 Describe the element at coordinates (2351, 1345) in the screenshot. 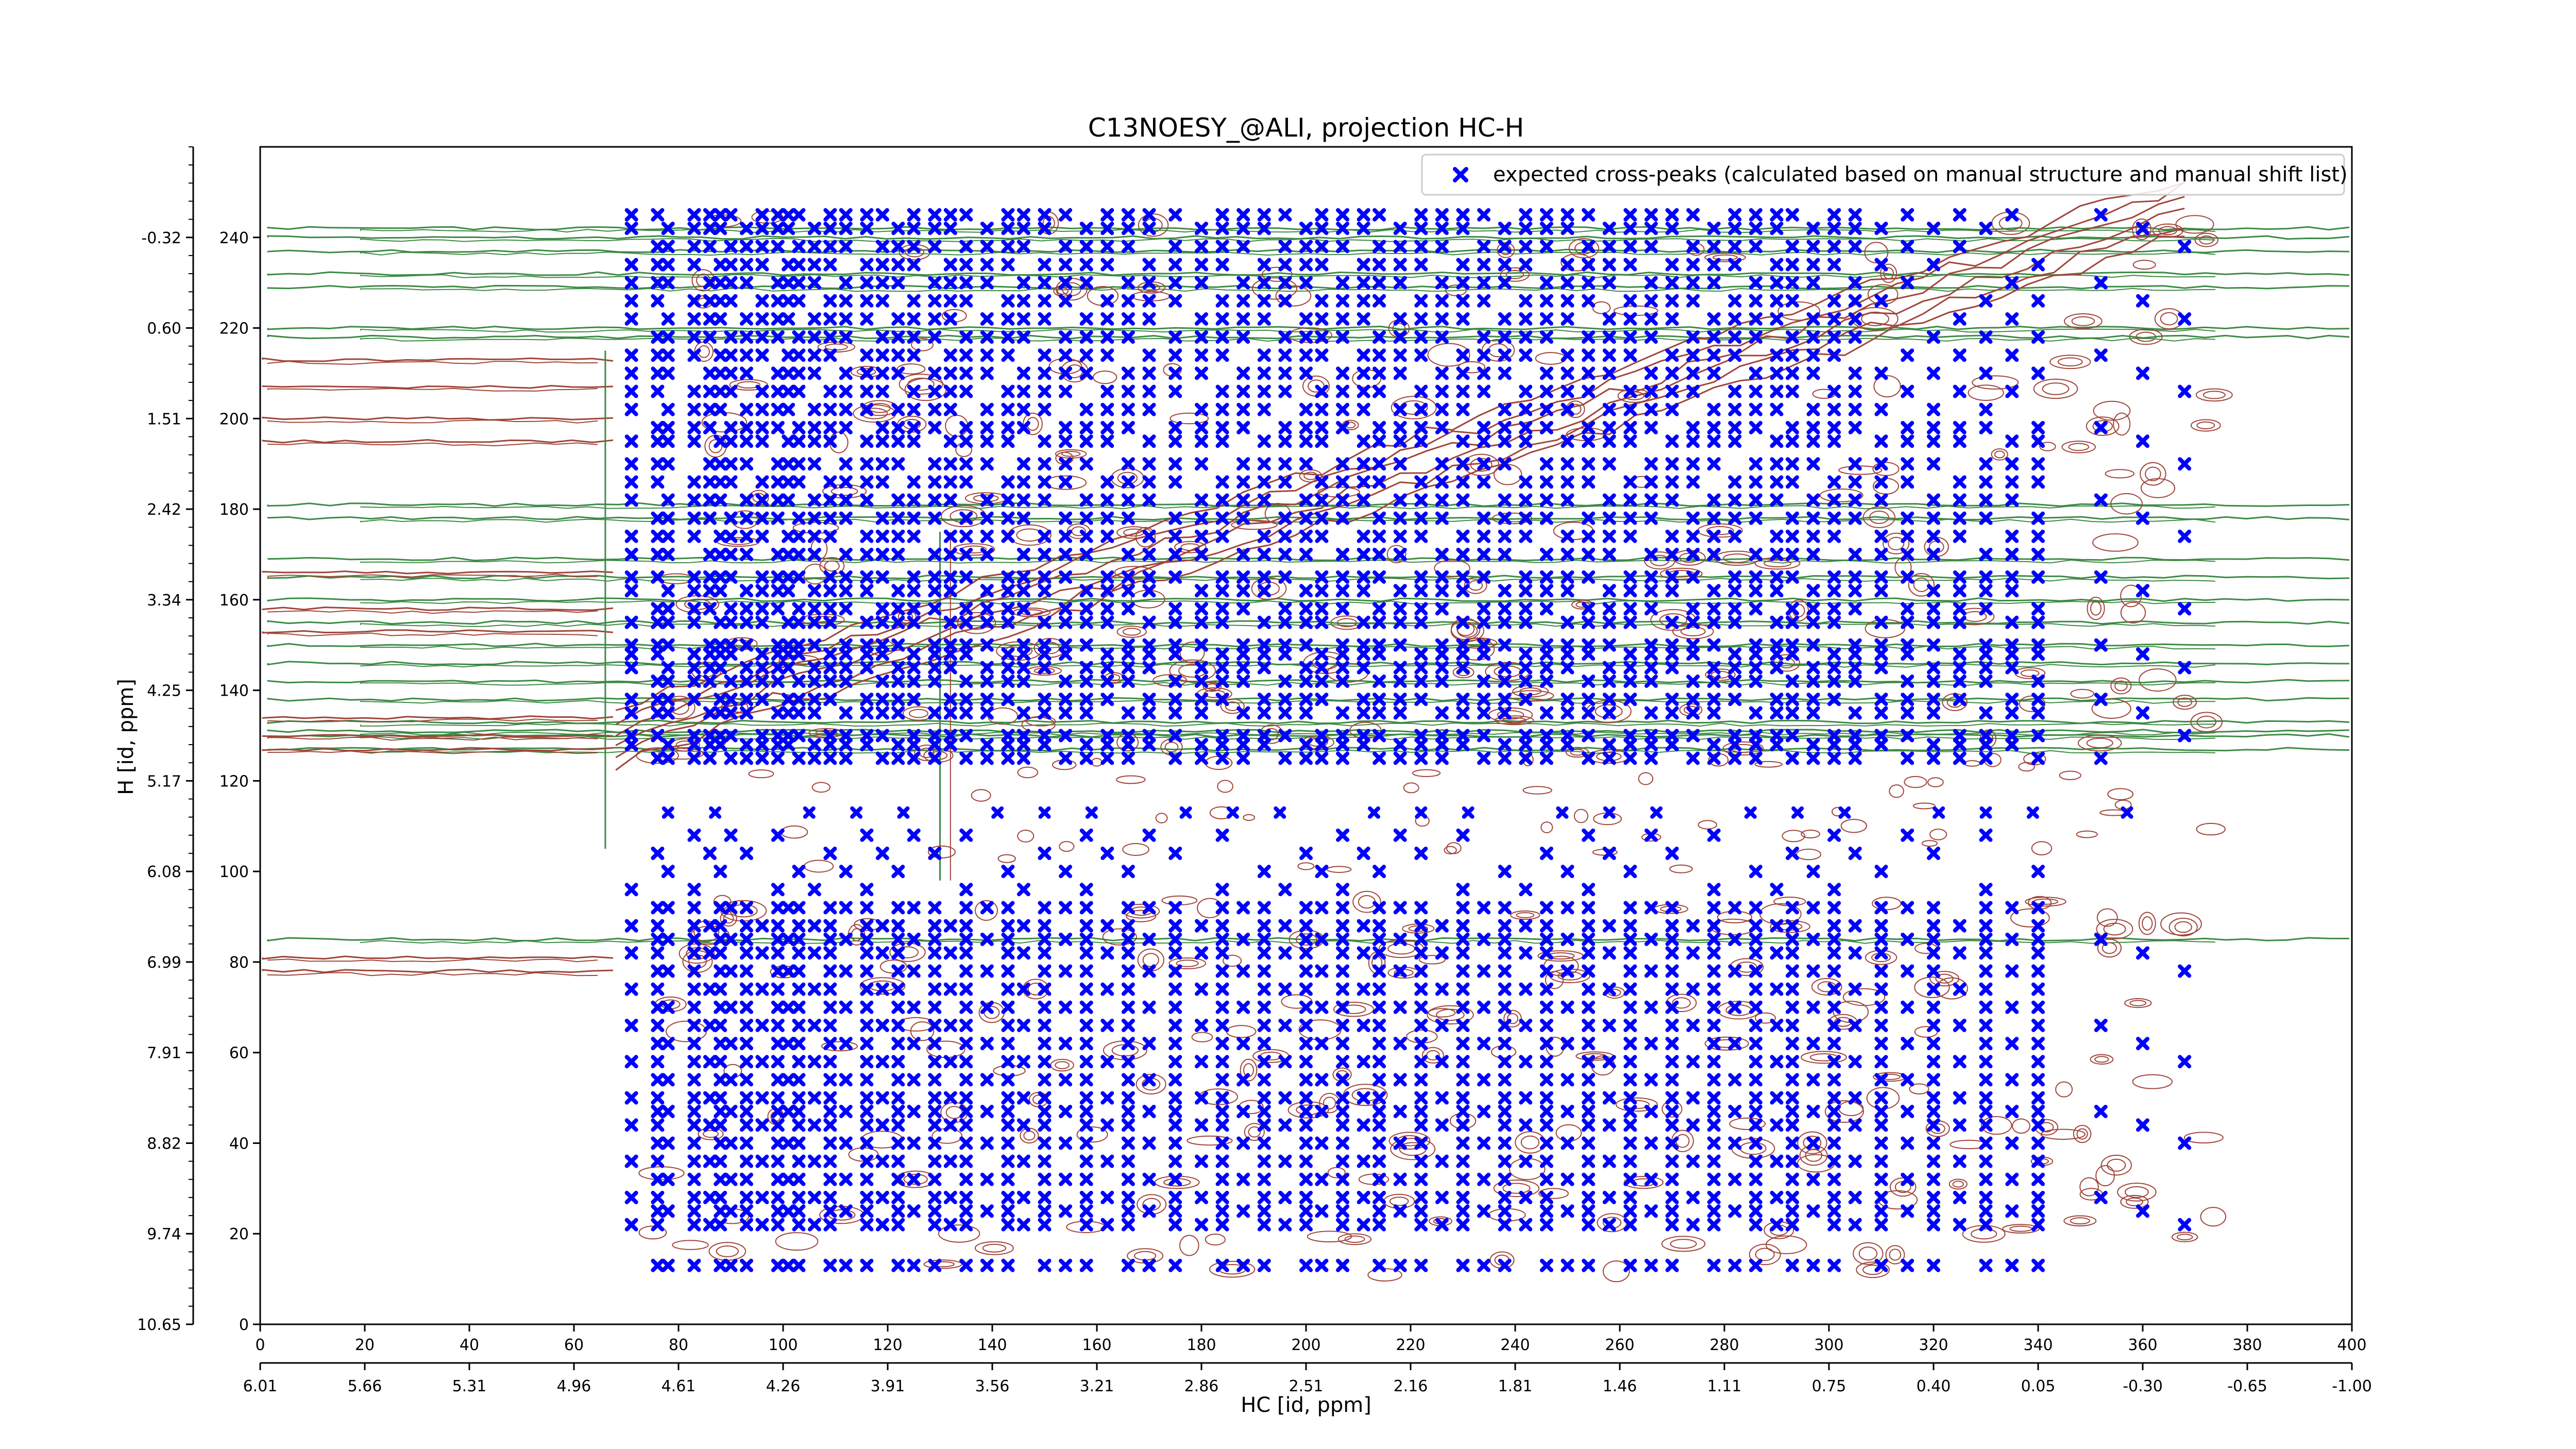

I see `x-tick-label: 400` at that location.